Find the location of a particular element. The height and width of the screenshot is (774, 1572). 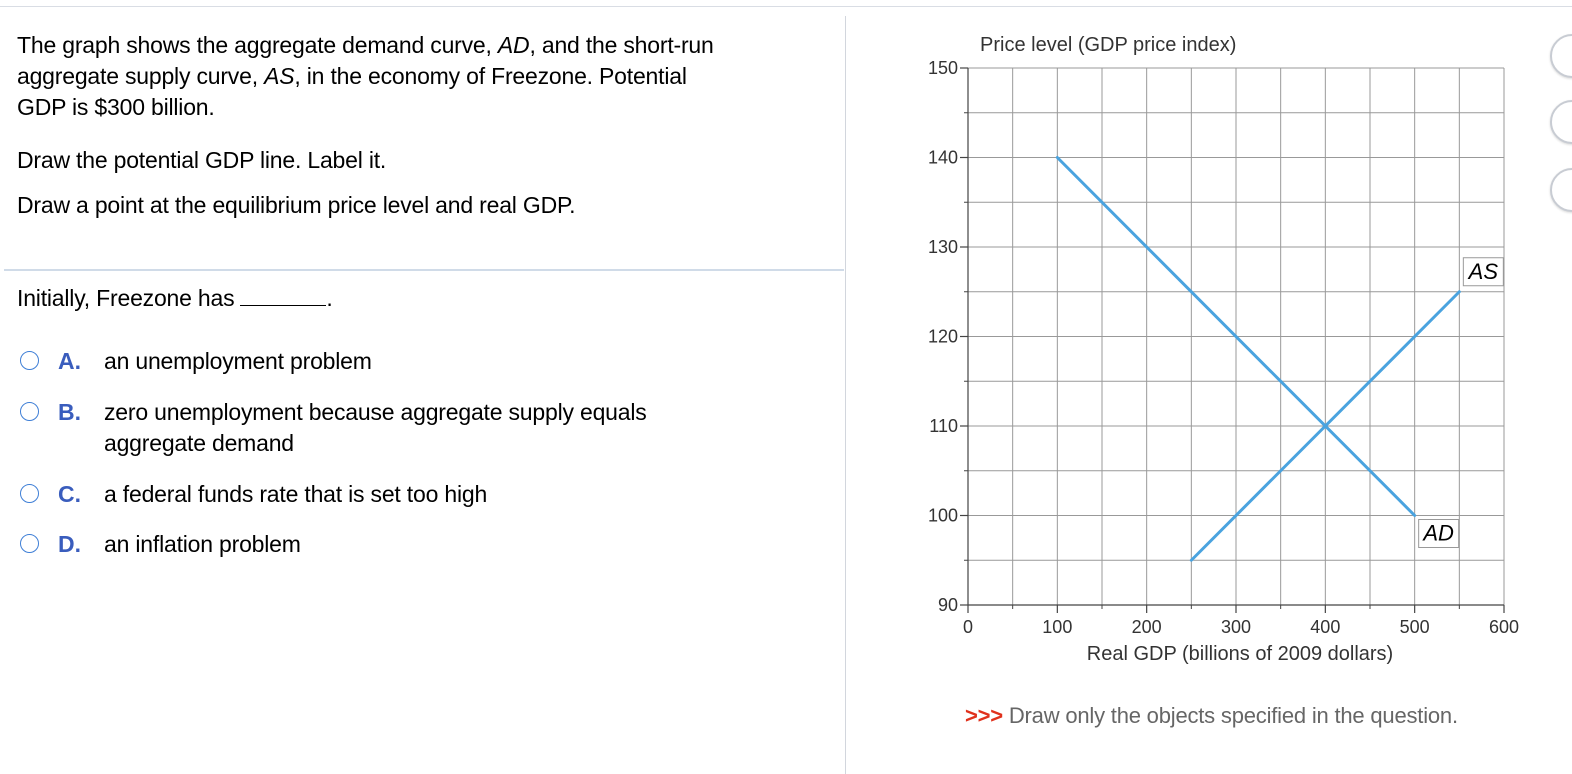

choice-letter: A. is located at coordinates (69, 361).